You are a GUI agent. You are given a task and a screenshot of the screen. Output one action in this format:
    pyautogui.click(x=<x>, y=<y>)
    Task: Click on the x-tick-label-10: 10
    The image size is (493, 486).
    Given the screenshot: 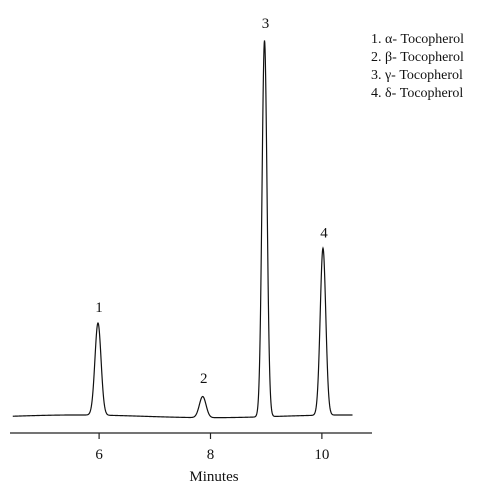 What is the action you would take?
    pyautogui.click(x=321, y=455)
    